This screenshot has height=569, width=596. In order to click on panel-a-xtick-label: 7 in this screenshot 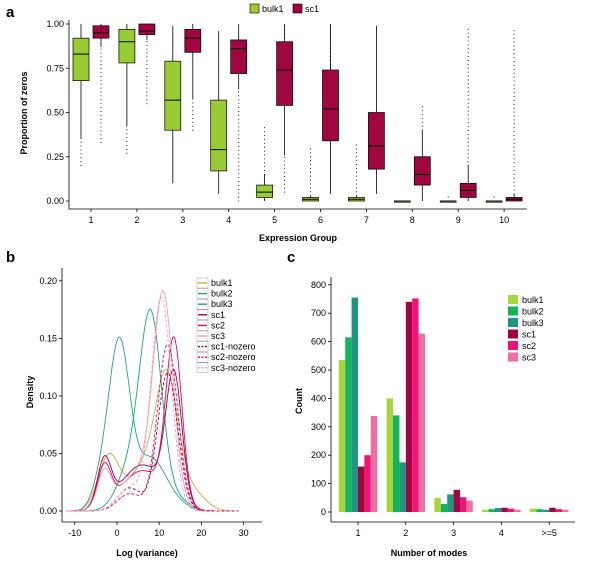, I will do `click(366, 220)`.